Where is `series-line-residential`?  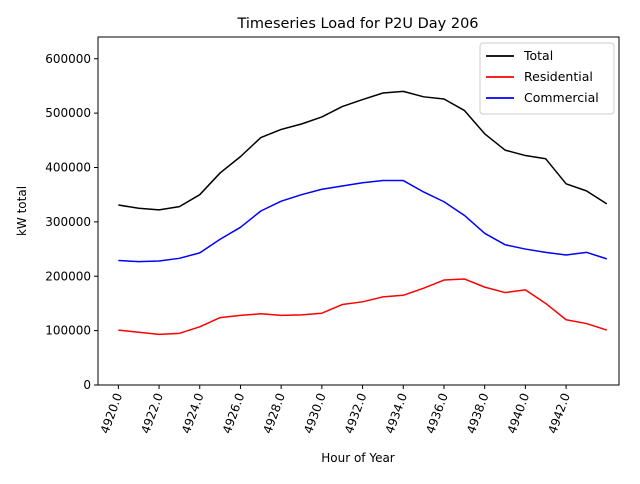
series-line-residential is located at coordinates (363, 307).